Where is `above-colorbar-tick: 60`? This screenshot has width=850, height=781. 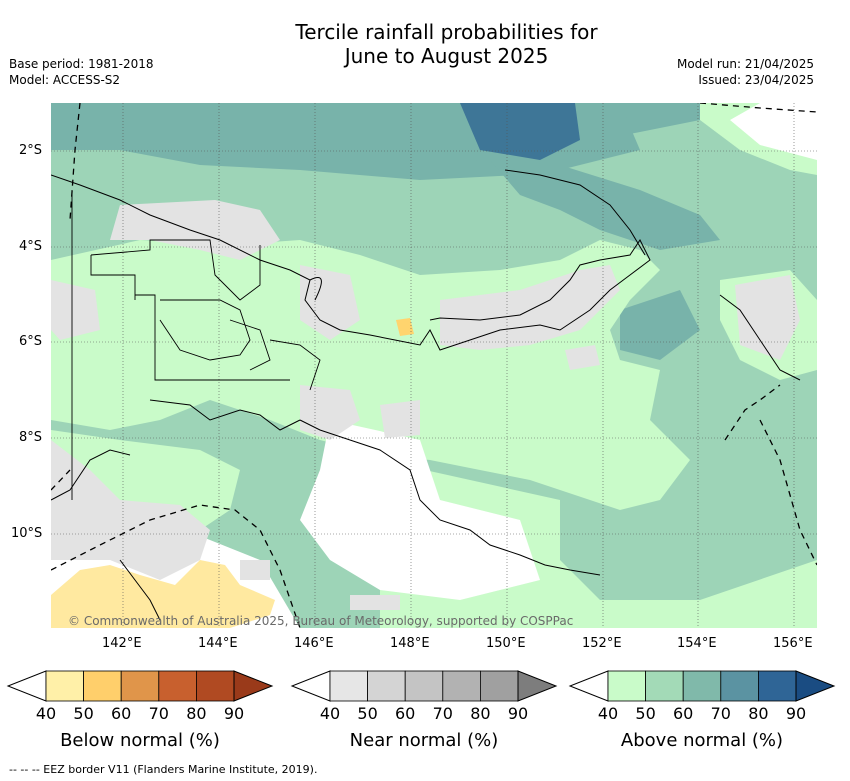 above-colorbar-tick: 60 is located at coordinates (683, 713).